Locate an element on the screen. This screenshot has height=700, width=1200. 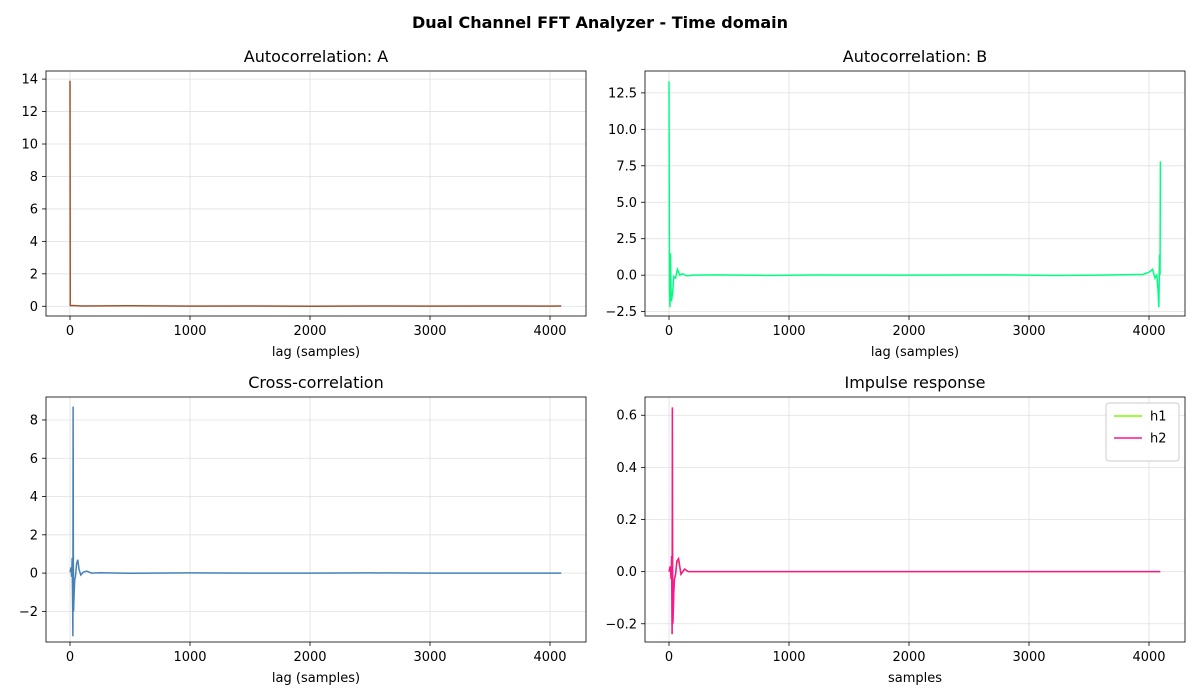
legend-box is located at coordinates (1142, 432).